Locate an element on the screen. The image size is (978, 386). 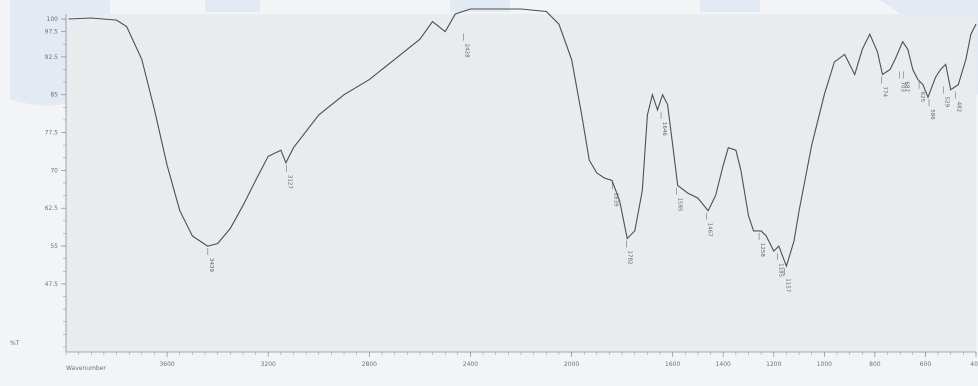
x-tick-label: 1200 is located at coordinates (773, 364).